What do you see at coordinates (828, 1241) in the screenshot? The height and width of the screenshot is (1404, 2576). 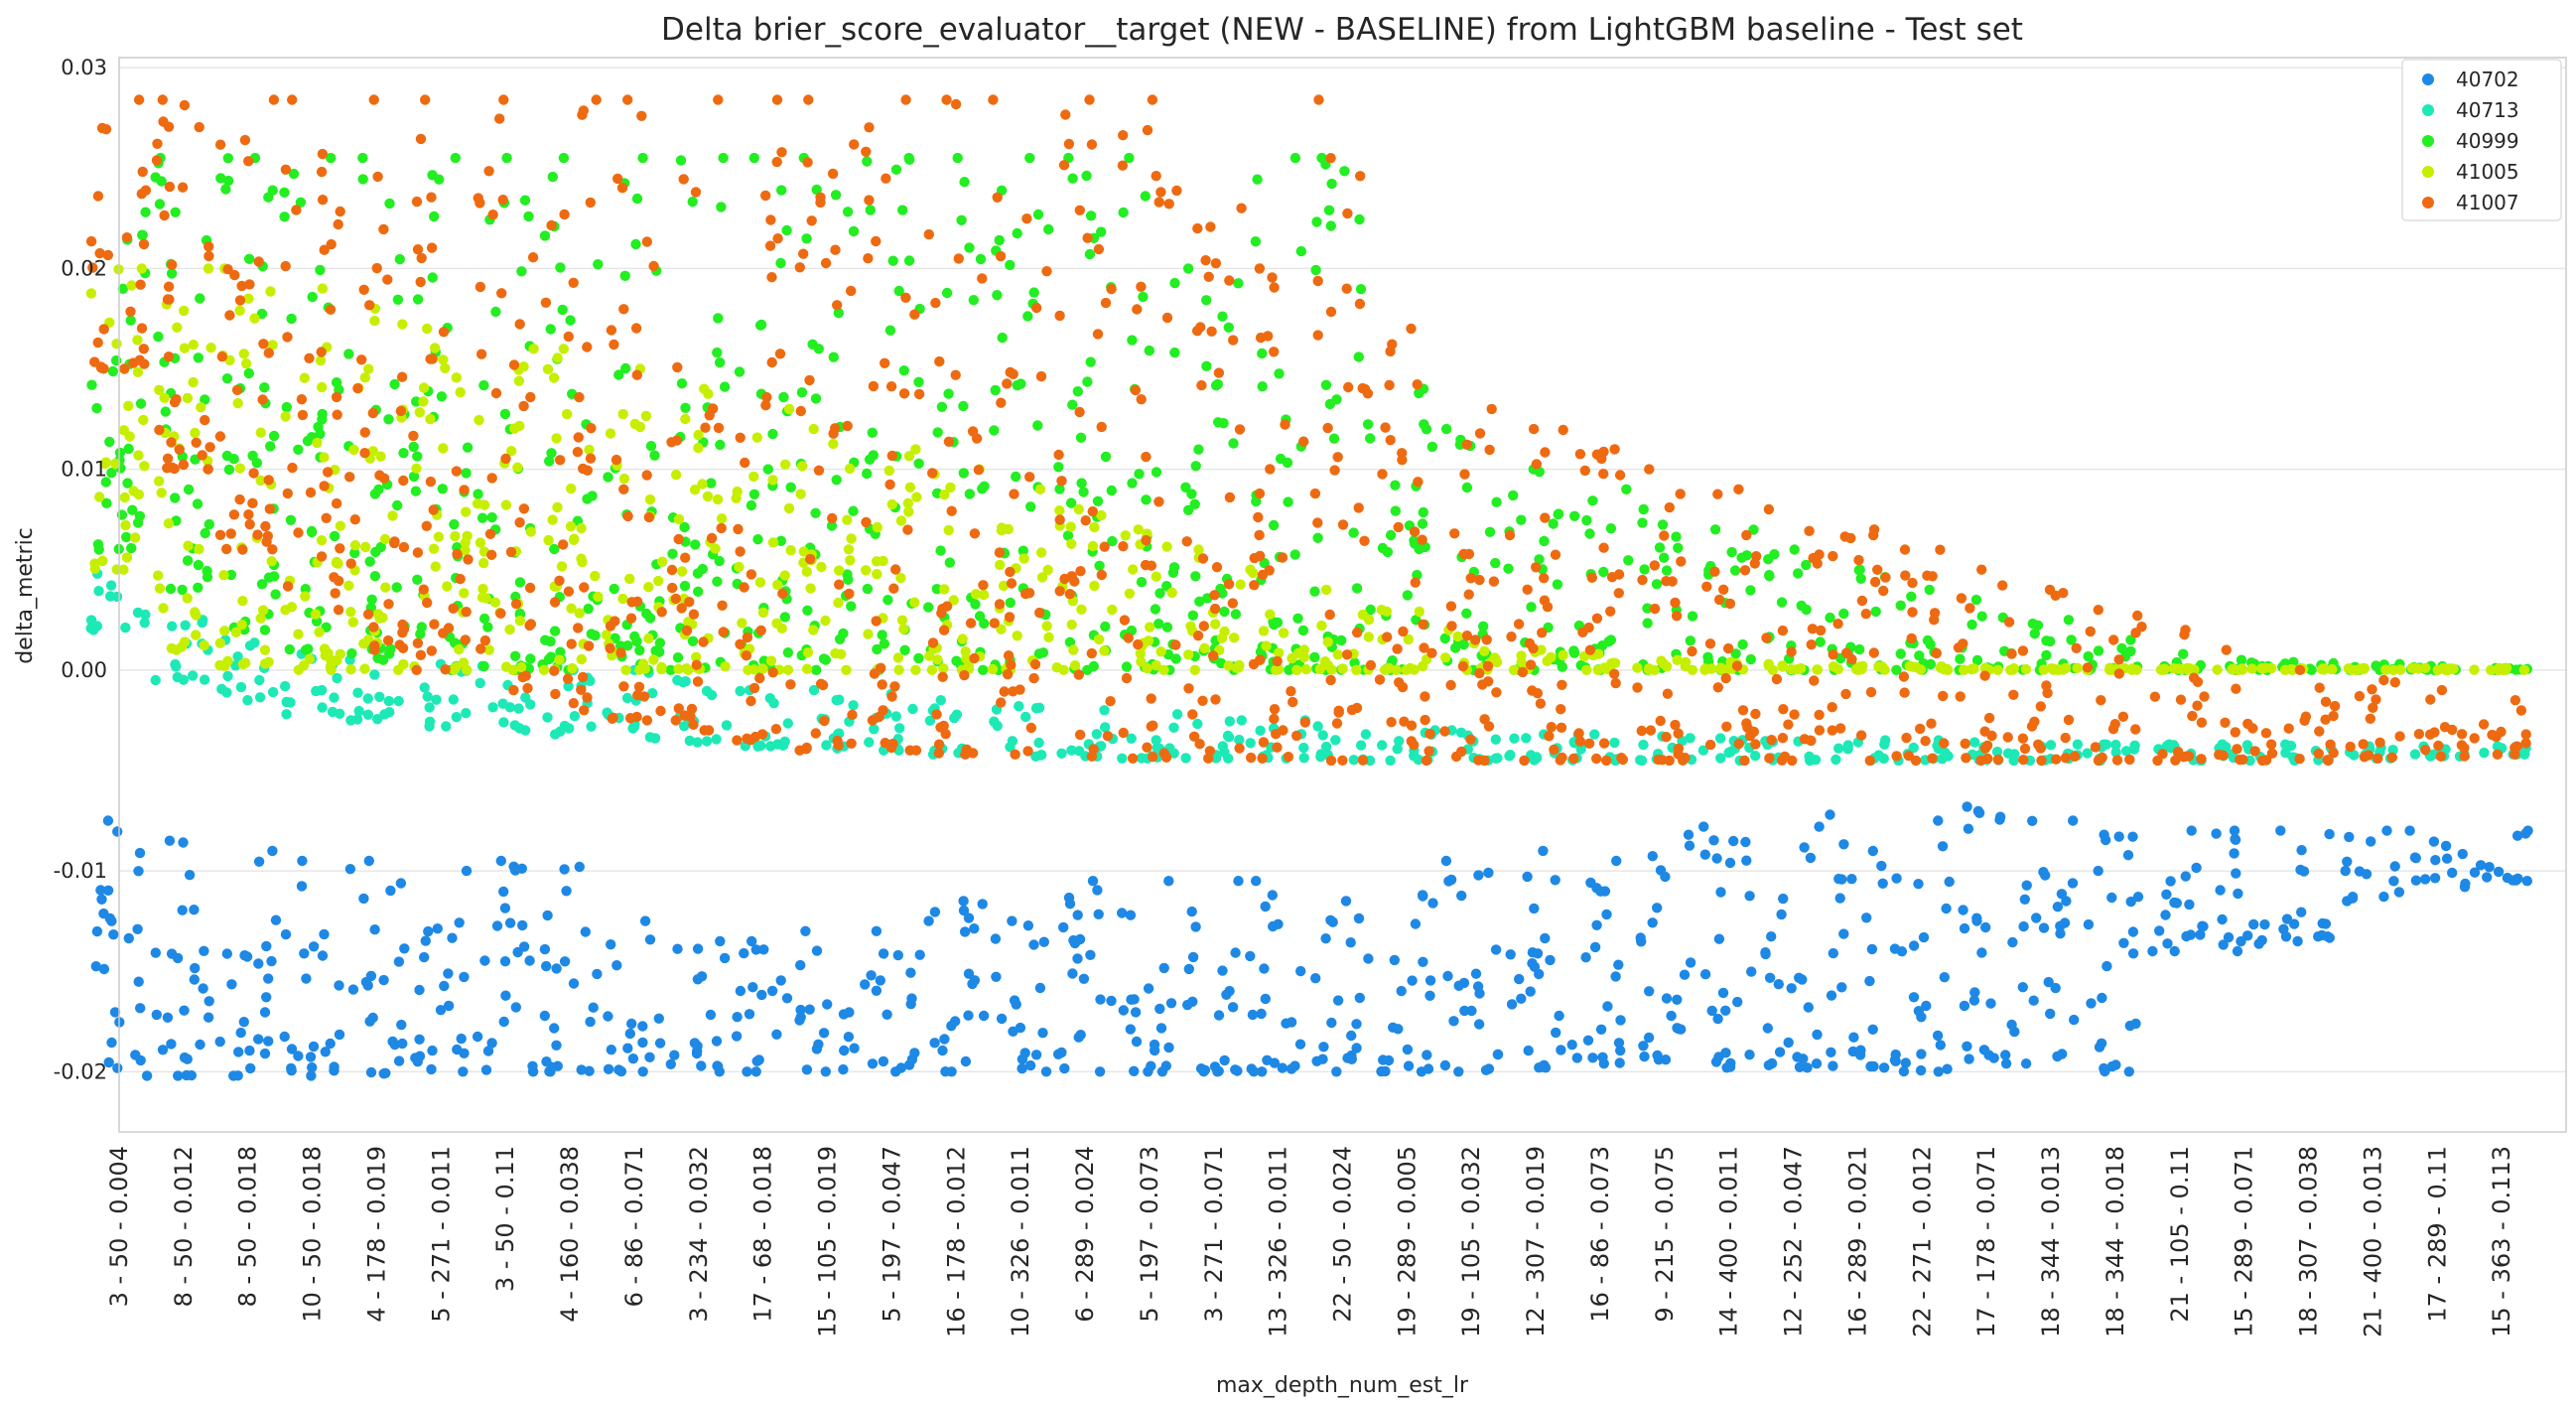 I see `x-tick-label: 15 - 105 - 0.019` at bounding box center [828, 1241].